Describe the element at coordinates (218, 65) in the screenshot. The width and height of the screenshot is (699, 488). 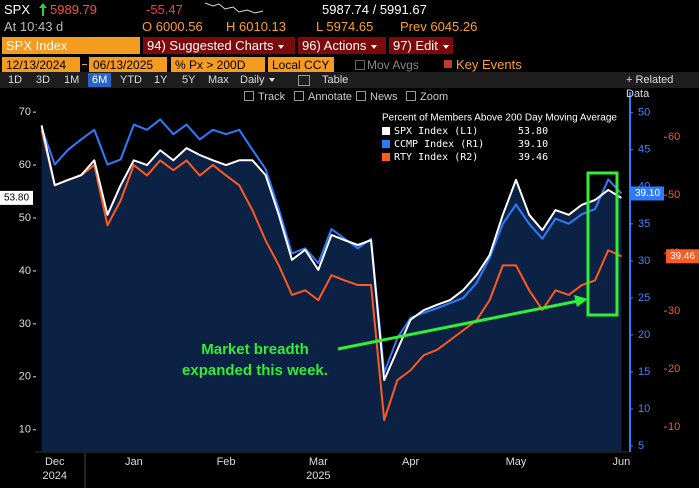
I see `field: % Px > 200D` at that location.